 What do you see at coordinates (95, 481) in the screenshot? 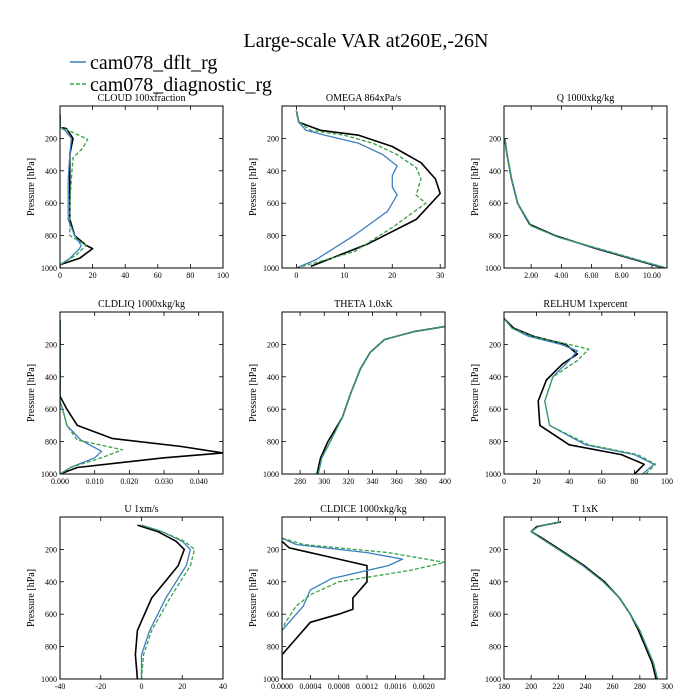
I see `x-tick-label: 0.010` at bounding box center [95, 481].